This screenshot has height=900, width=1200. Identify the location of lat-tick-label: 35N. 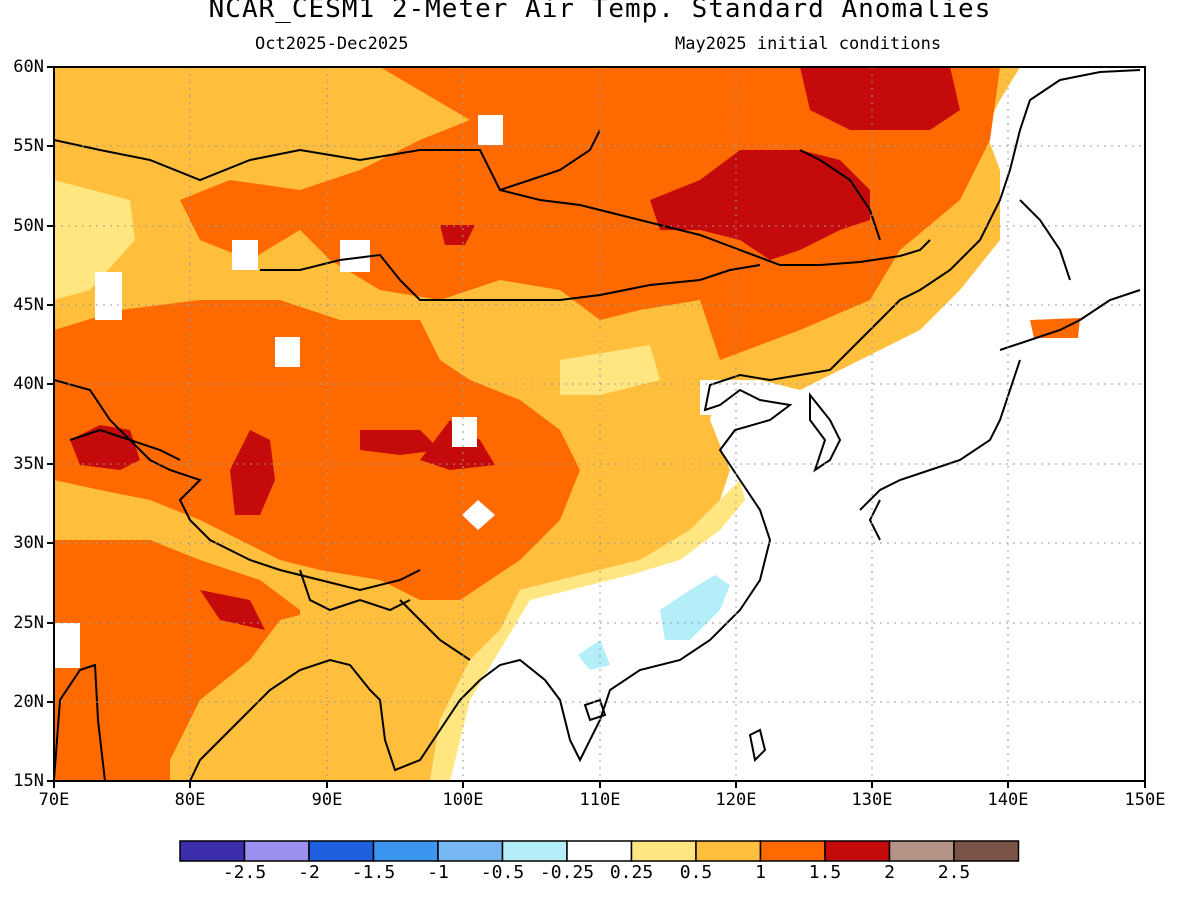
(28, 464).